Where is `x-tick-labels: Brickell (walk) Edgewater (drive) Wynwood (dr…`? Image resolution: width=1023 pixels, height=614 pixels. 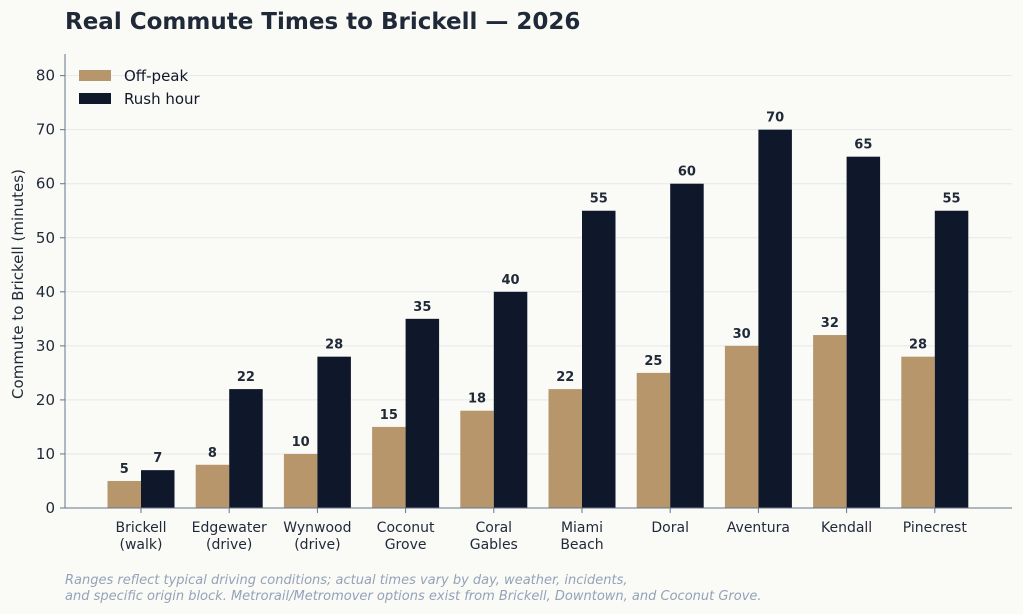 x-tick-labels: Brickell (walk) Edgewater (drive) Wynwood (dr… is located at coordinates (542, 536).